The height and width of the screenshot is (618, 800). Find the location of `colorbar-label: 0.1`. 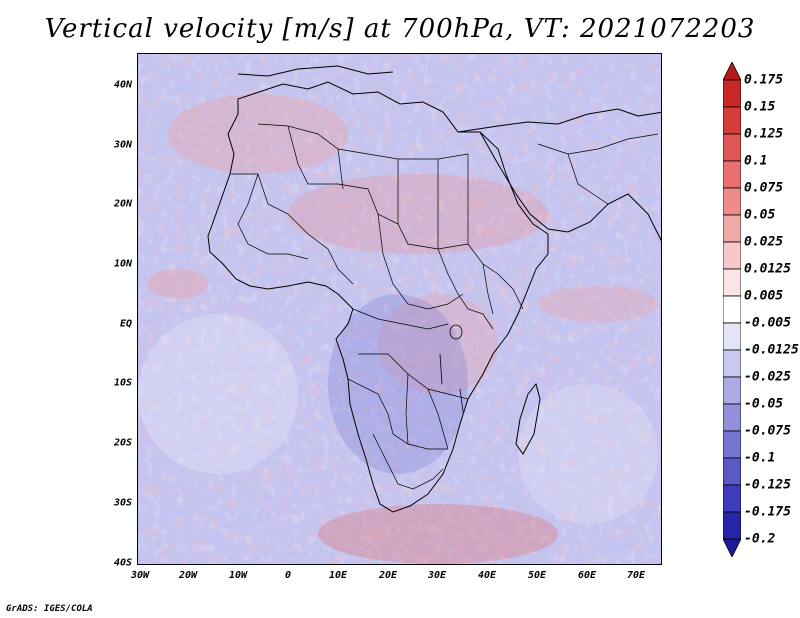

colorbar-label: 0.1 is located at coordinates (756, 161).